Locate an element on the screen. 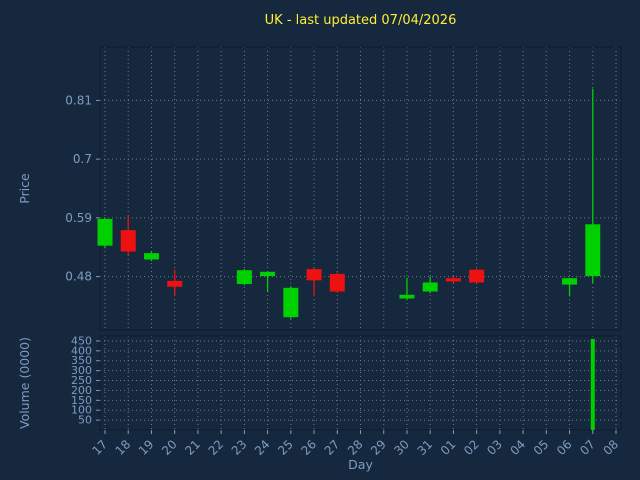 This screenshot has height=480, width=640. svg-text: 20 is located at coordinates (169, 447).